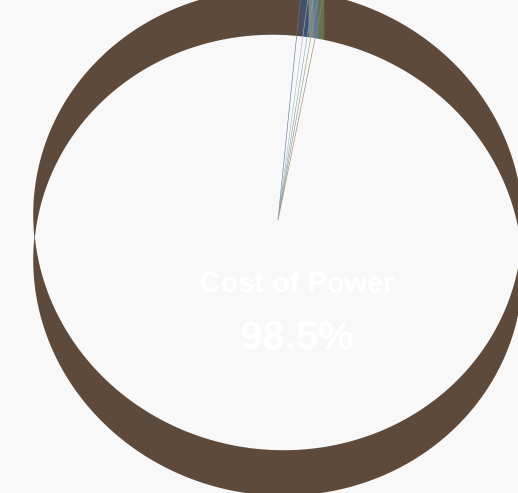 This screenshot has height=493, width=518. I want to click on pie-top-layer, so click(300, 110).